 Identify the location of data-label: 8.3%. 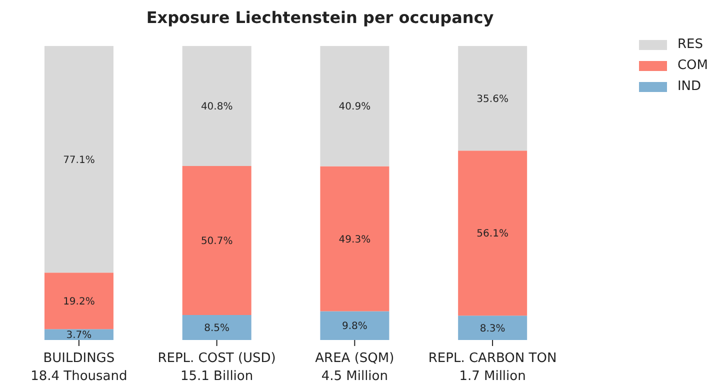
(493, 328).